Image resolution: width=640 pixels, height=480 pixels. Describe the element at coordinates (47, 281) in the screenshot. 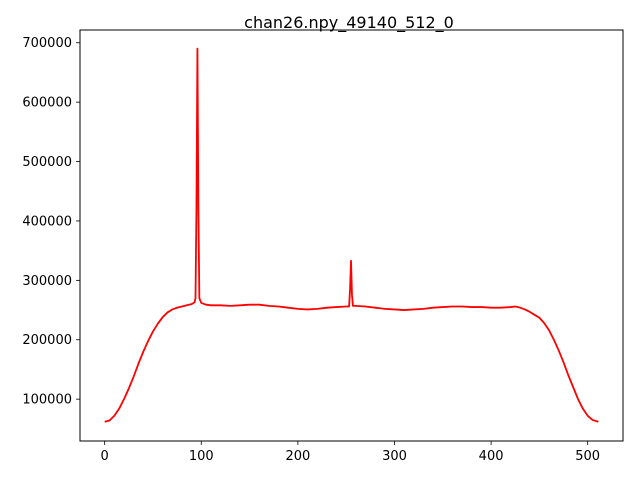

I see `y-tick-label: 300000` at that location.